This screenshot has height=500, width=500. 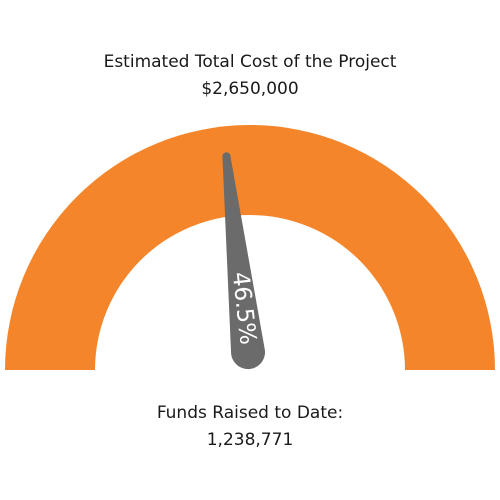 What do you see at coordinates (249, 89) in the screenshot?
I see `chart-subtitle: $2,650,000` at bounding box center [249, 89].